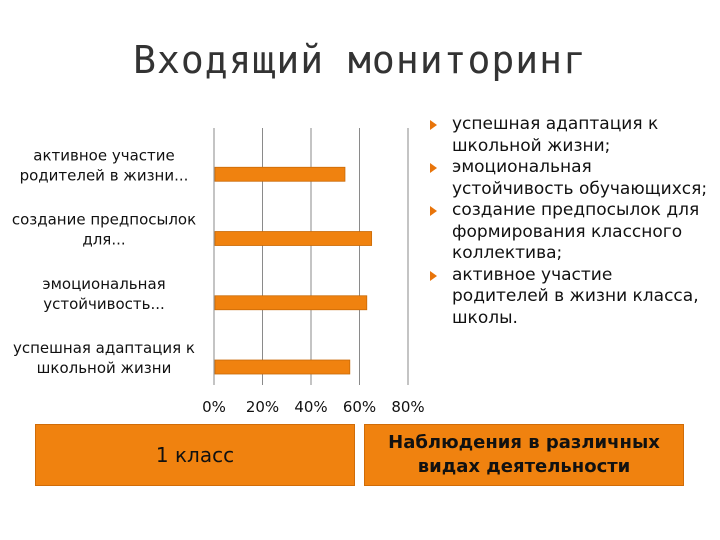  I want to click on category-label: успешная адаптация к школьной жизни, so click(104, 358).